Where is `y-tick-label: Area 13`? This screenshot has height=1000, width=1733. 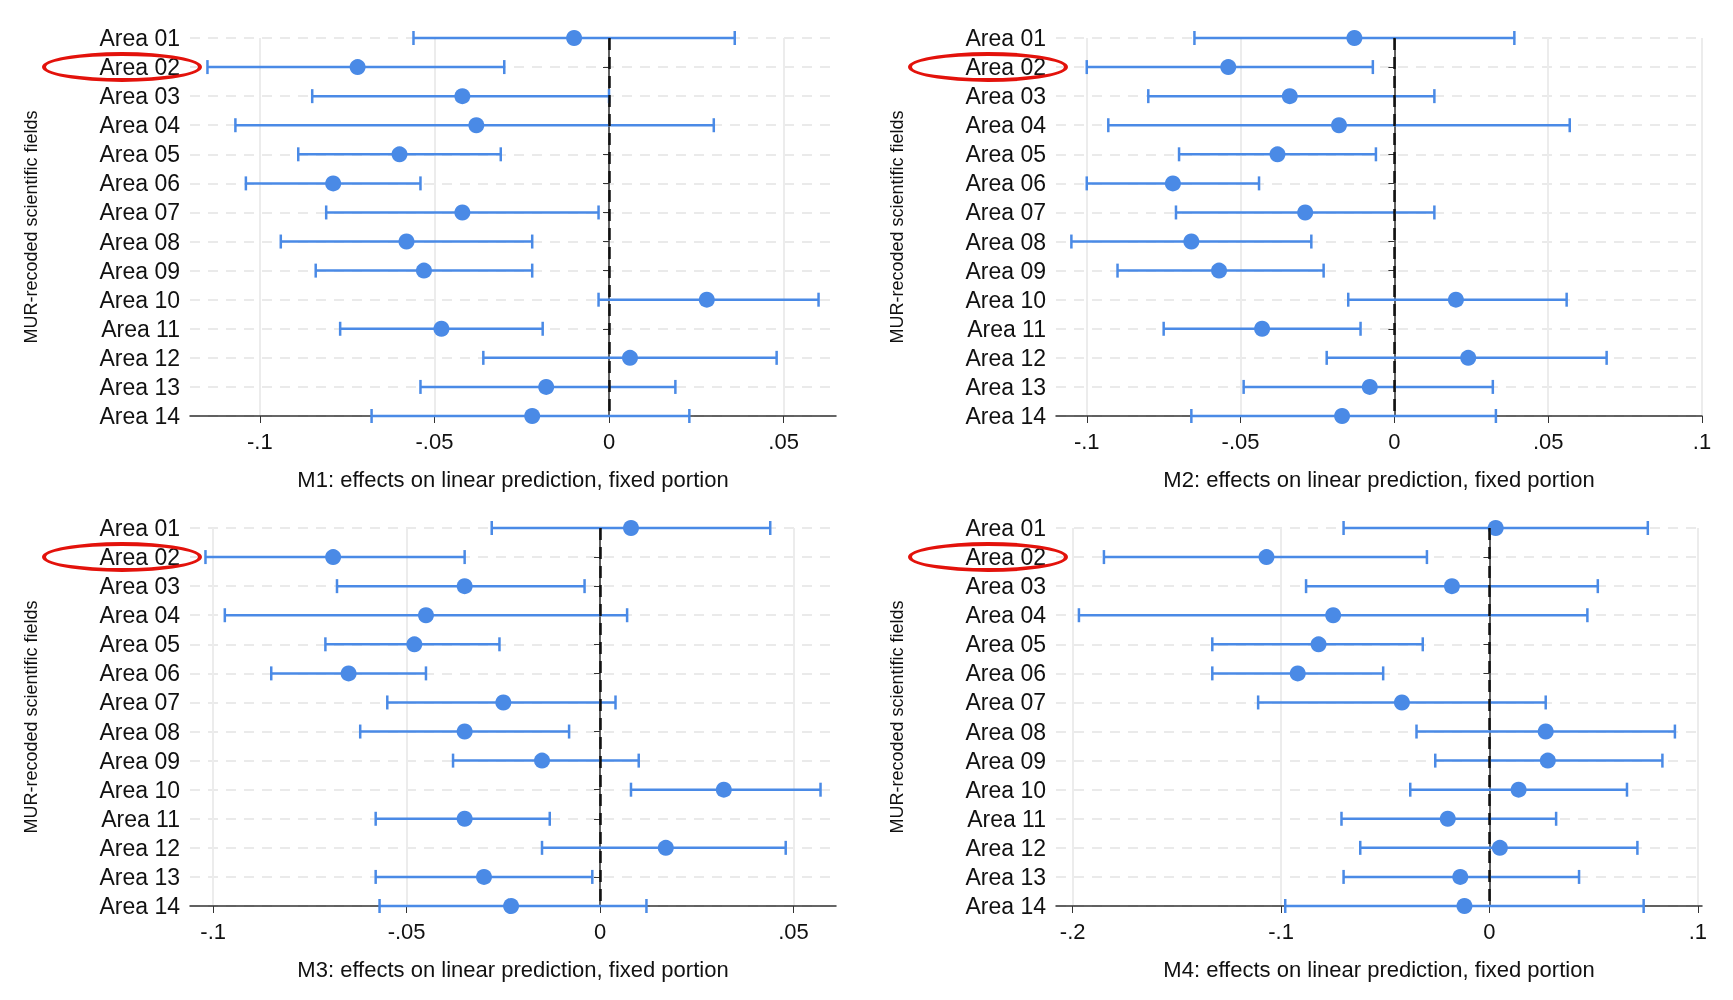 y-tick-label: Area 13 is located at coordinates (139, 876).